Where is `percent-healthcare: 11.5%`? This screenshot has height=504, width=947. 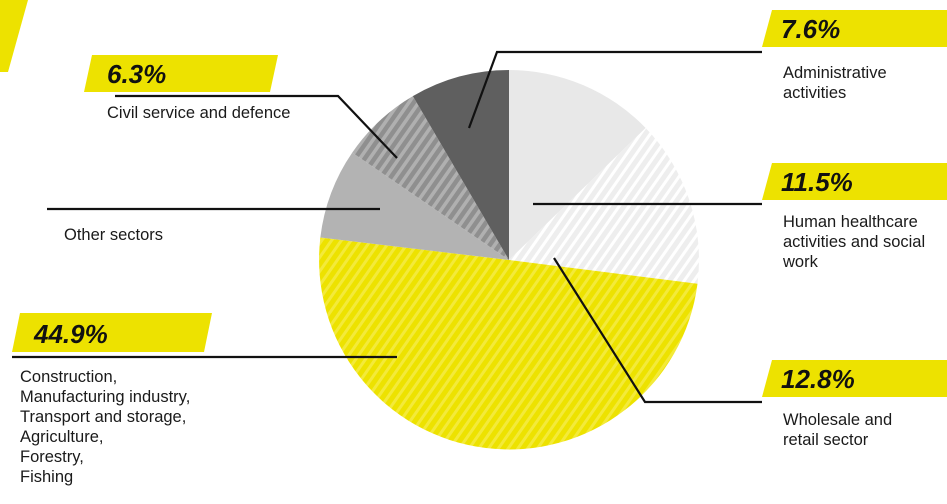
percent-healthcare: 11.5% is located at coordinates (817, 182).